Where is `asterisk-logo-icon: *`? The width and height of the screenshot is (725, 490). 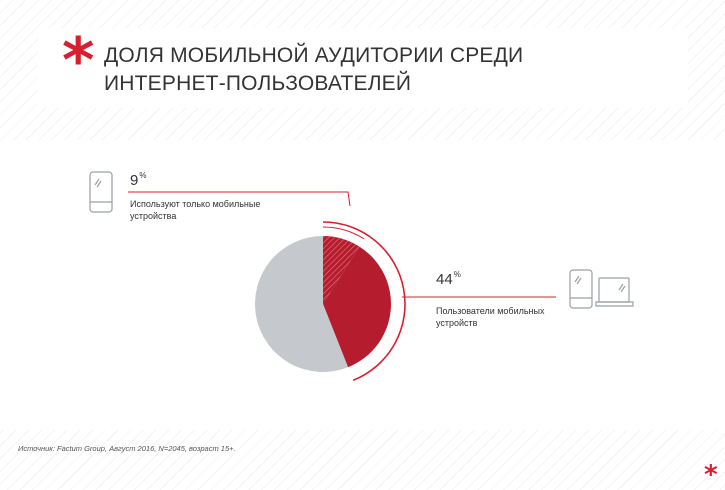 asterisk-logo-icon: * is located at coordinates (78, 60).